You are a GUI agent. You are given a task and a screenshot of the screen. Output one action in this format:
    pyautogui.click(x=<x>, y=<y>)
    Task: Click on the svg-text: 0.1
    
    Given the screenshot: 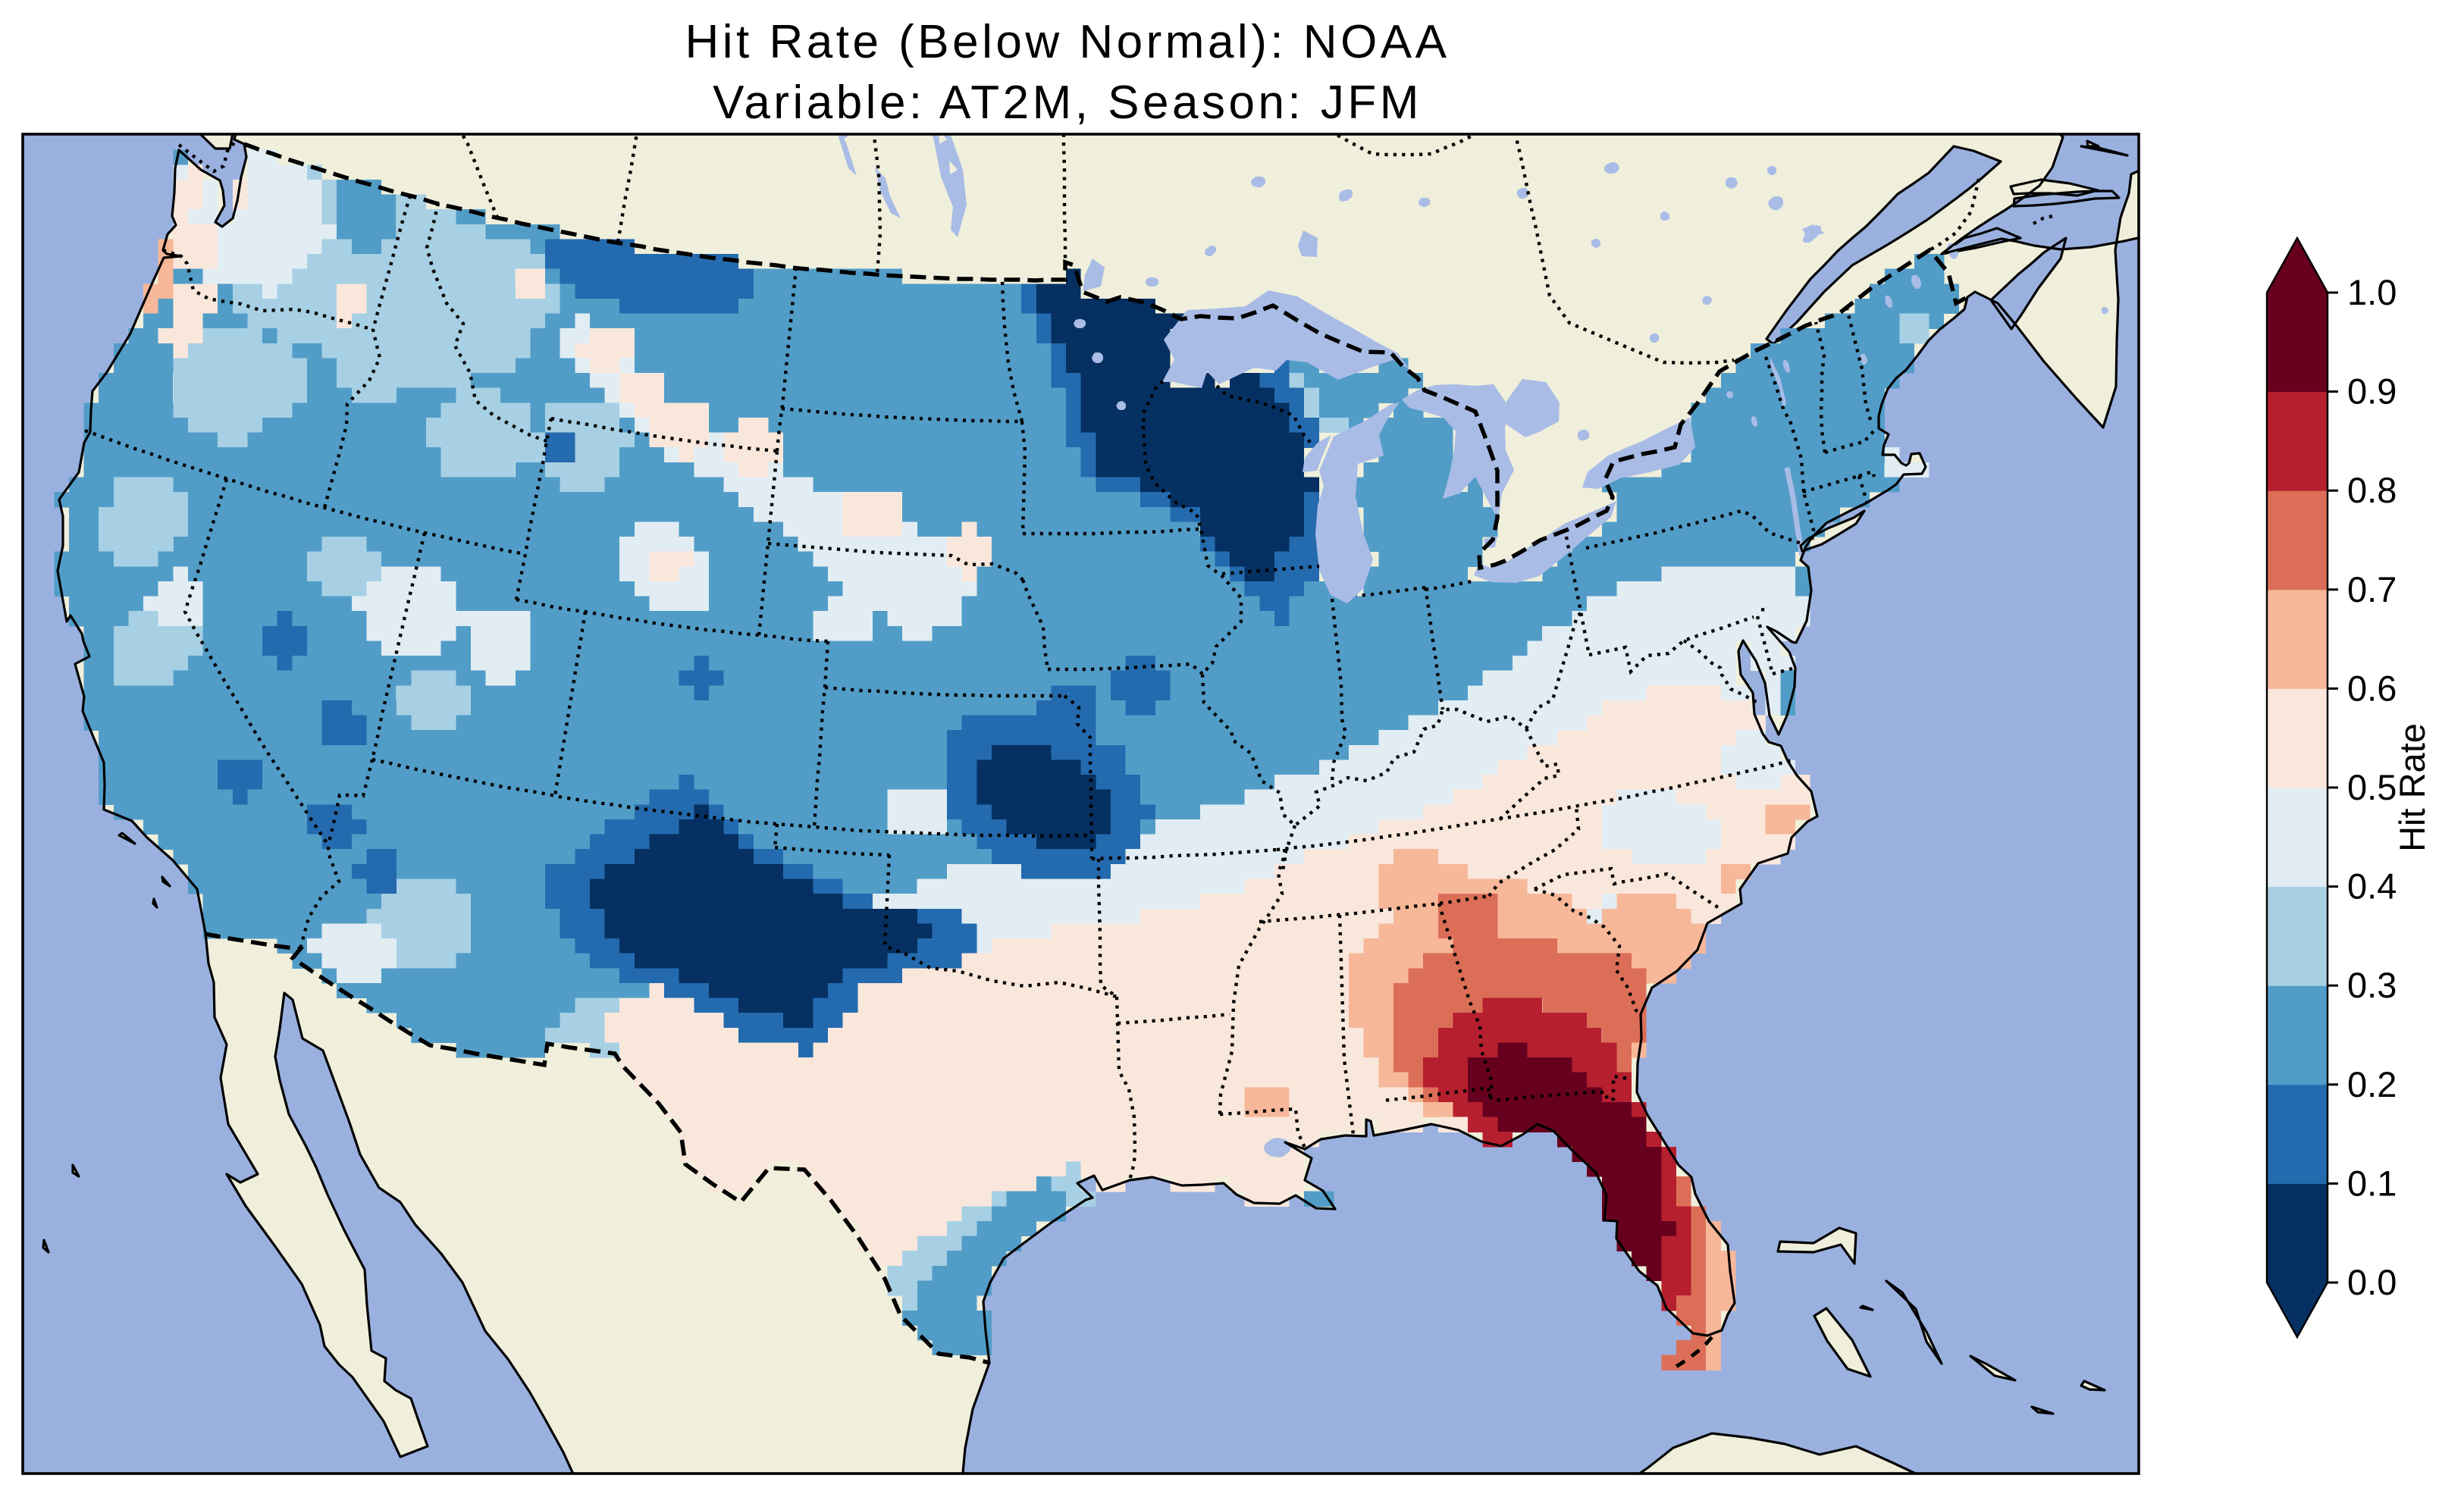 What is the action you would take?
    pyautogui.click(x=2372, y=1183)
    